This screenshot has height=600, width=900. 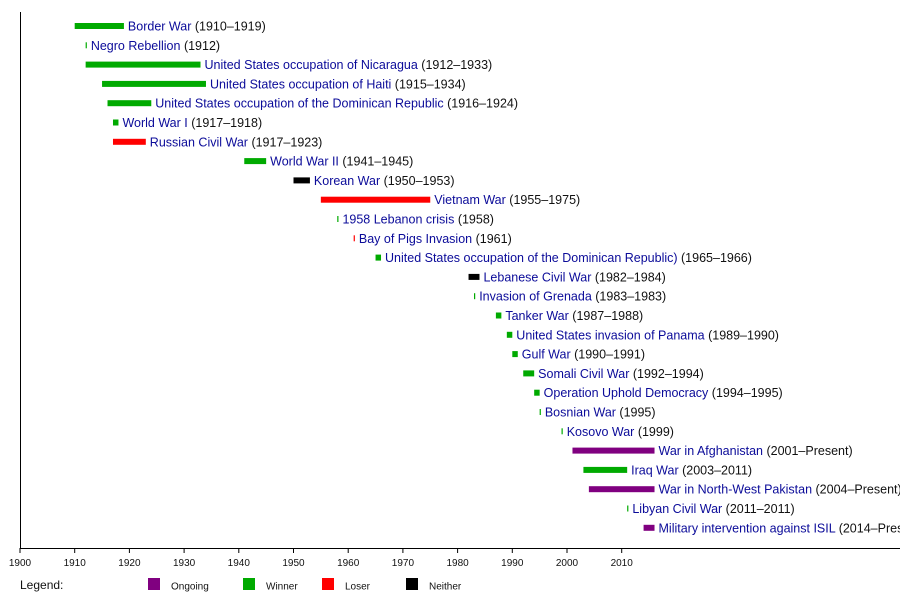 I want to click on war-label: 1958 Lebanon crisis (1958), so click(x=418, y=220).